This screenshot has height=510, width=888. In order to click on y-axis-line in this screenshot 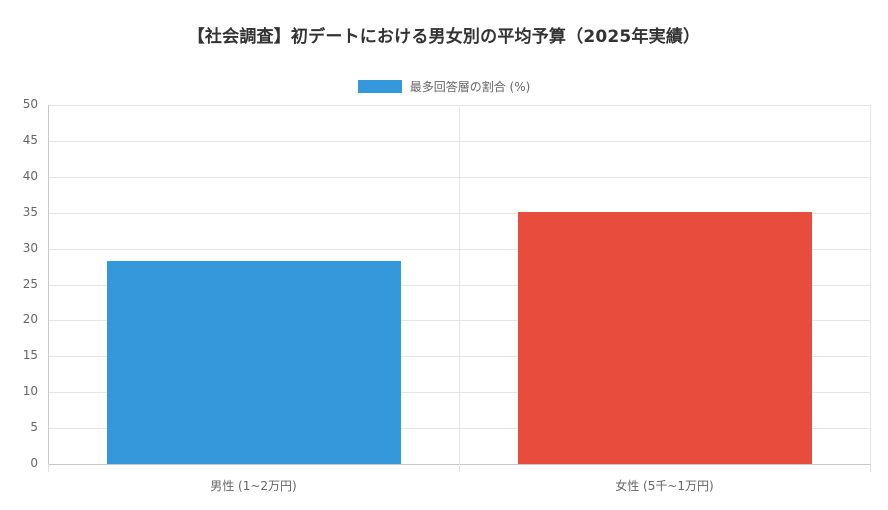, I will do `click(48, 284)`.